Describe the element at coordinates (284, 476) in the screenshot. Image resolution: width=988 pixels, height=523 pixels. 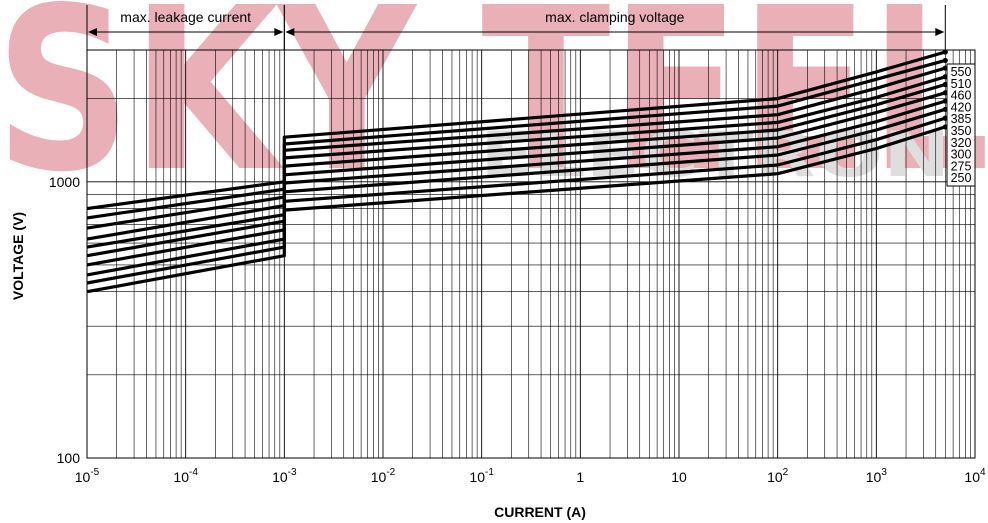
I see `x-tick-label: 10⁻³` at that location.